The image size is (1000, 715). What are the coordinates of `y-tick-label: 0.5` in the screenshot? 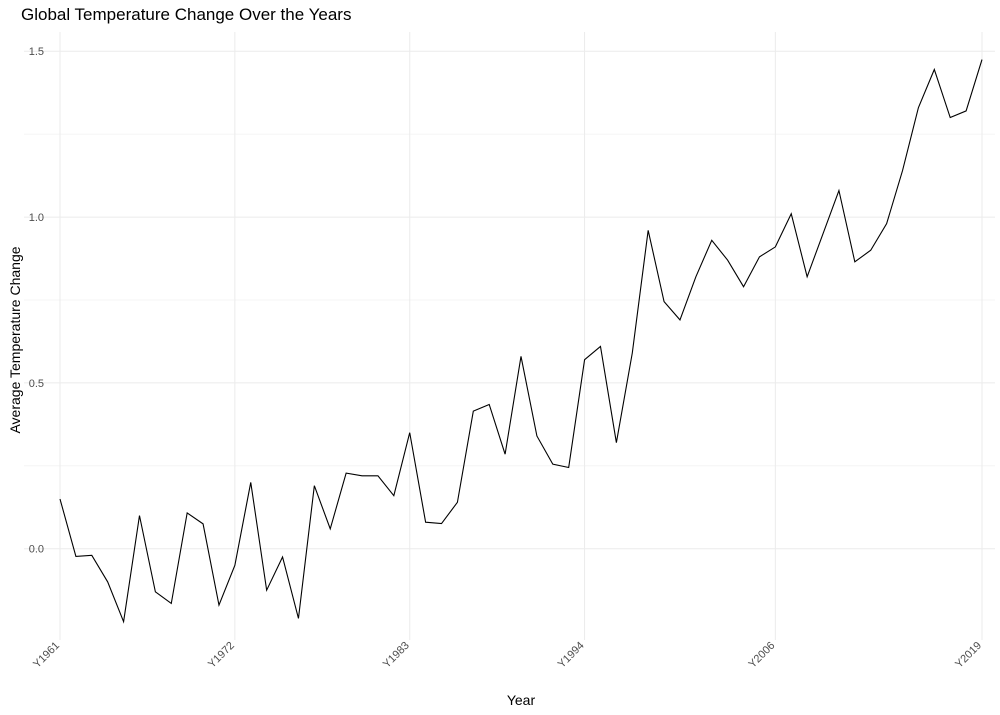 It's located at (36, 384).